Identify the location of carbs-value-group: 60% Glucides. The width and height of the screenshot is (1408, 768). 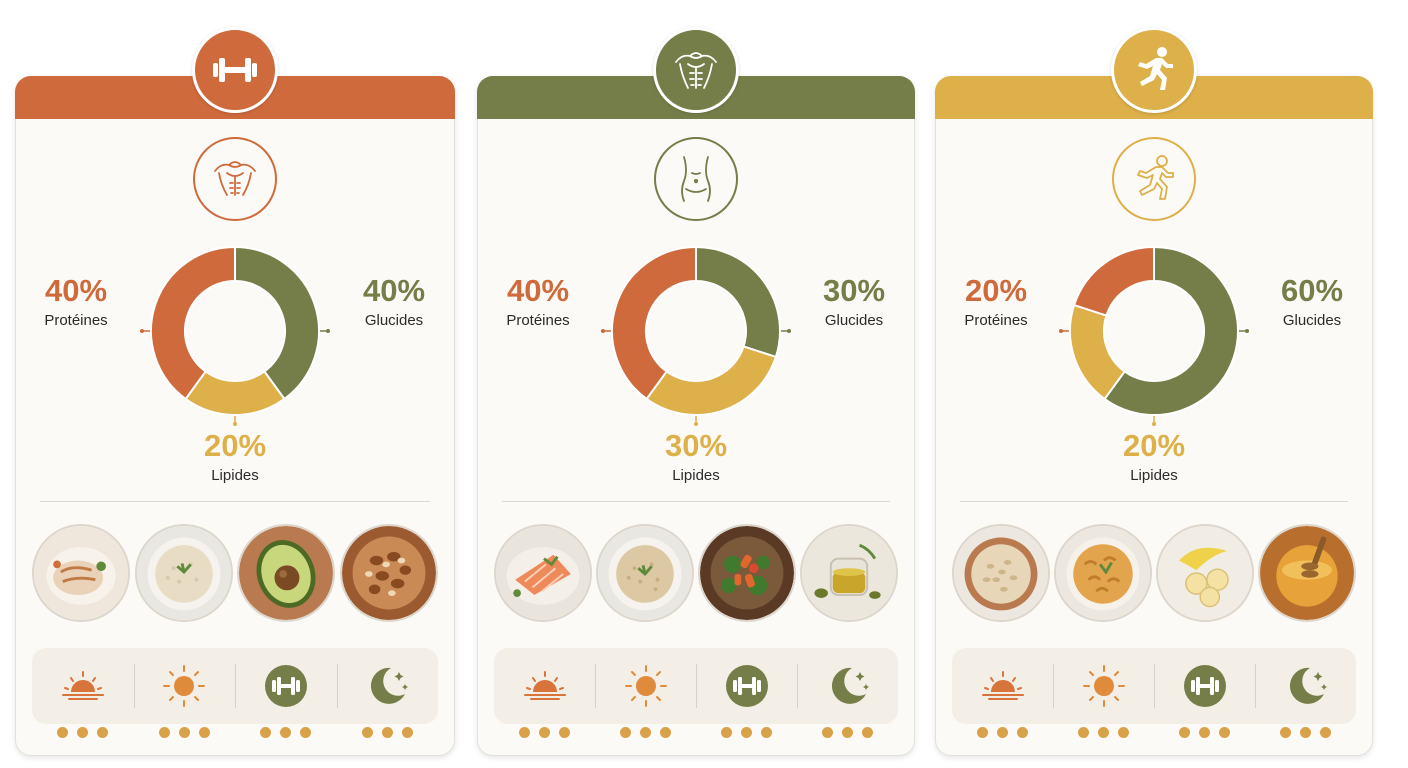
(1312, 301).